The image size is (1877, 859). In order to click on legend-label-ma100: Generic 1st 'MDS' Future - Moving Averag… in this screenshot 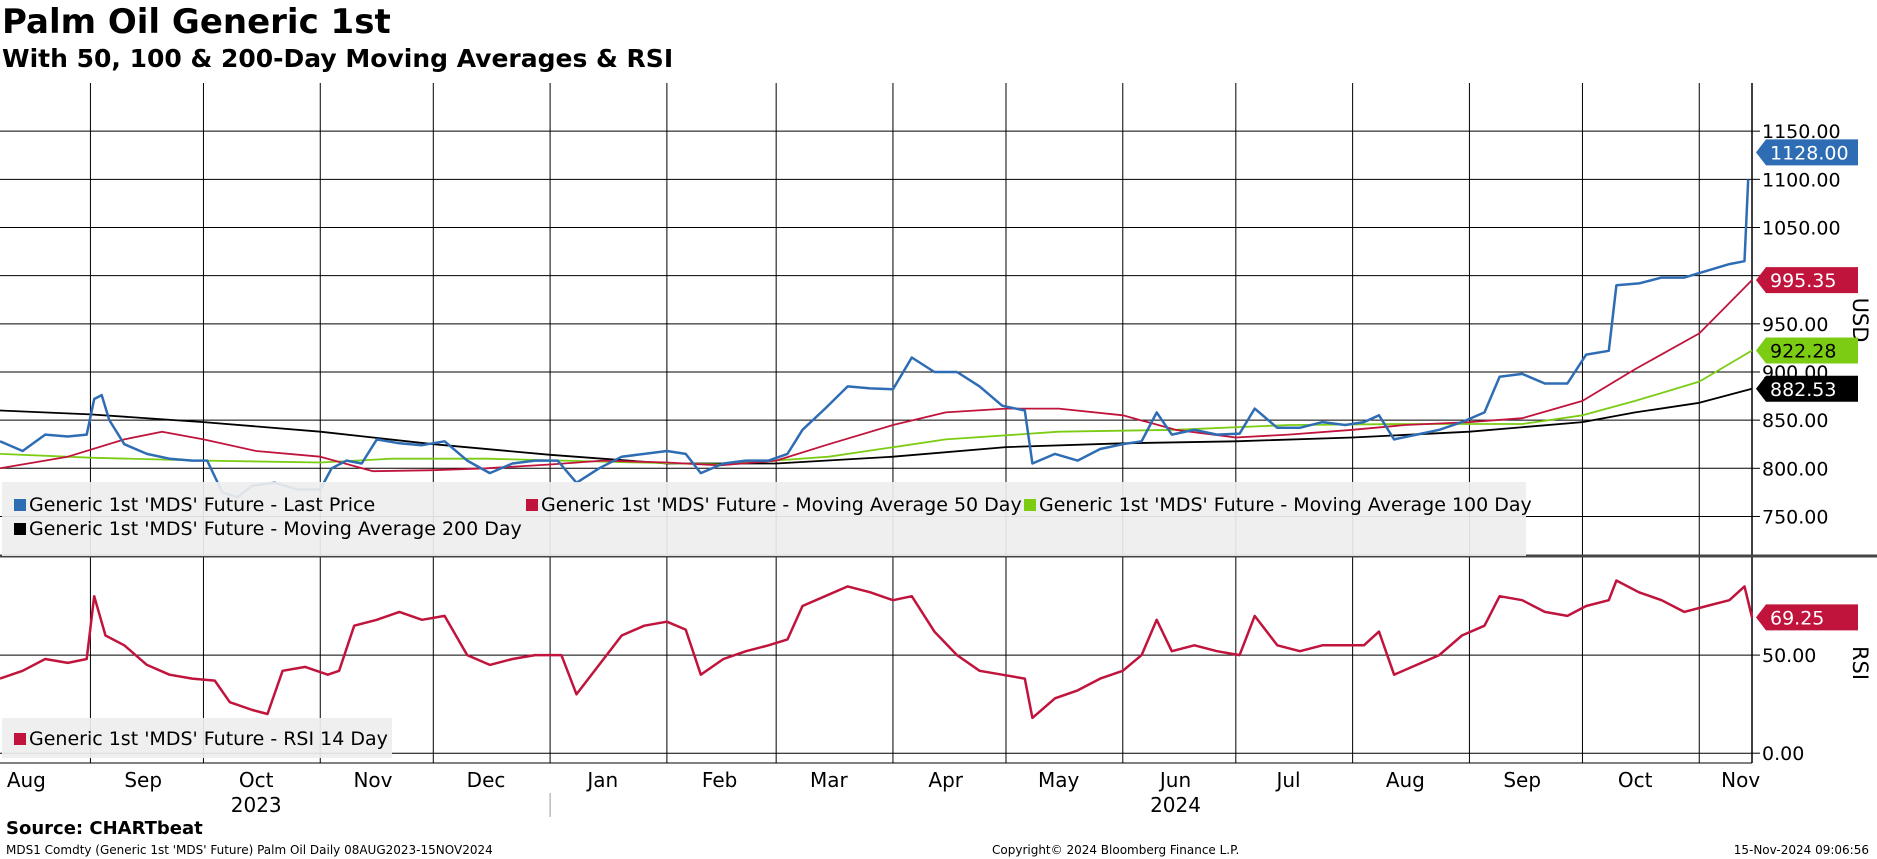, I will do `click(1285, 505)`.